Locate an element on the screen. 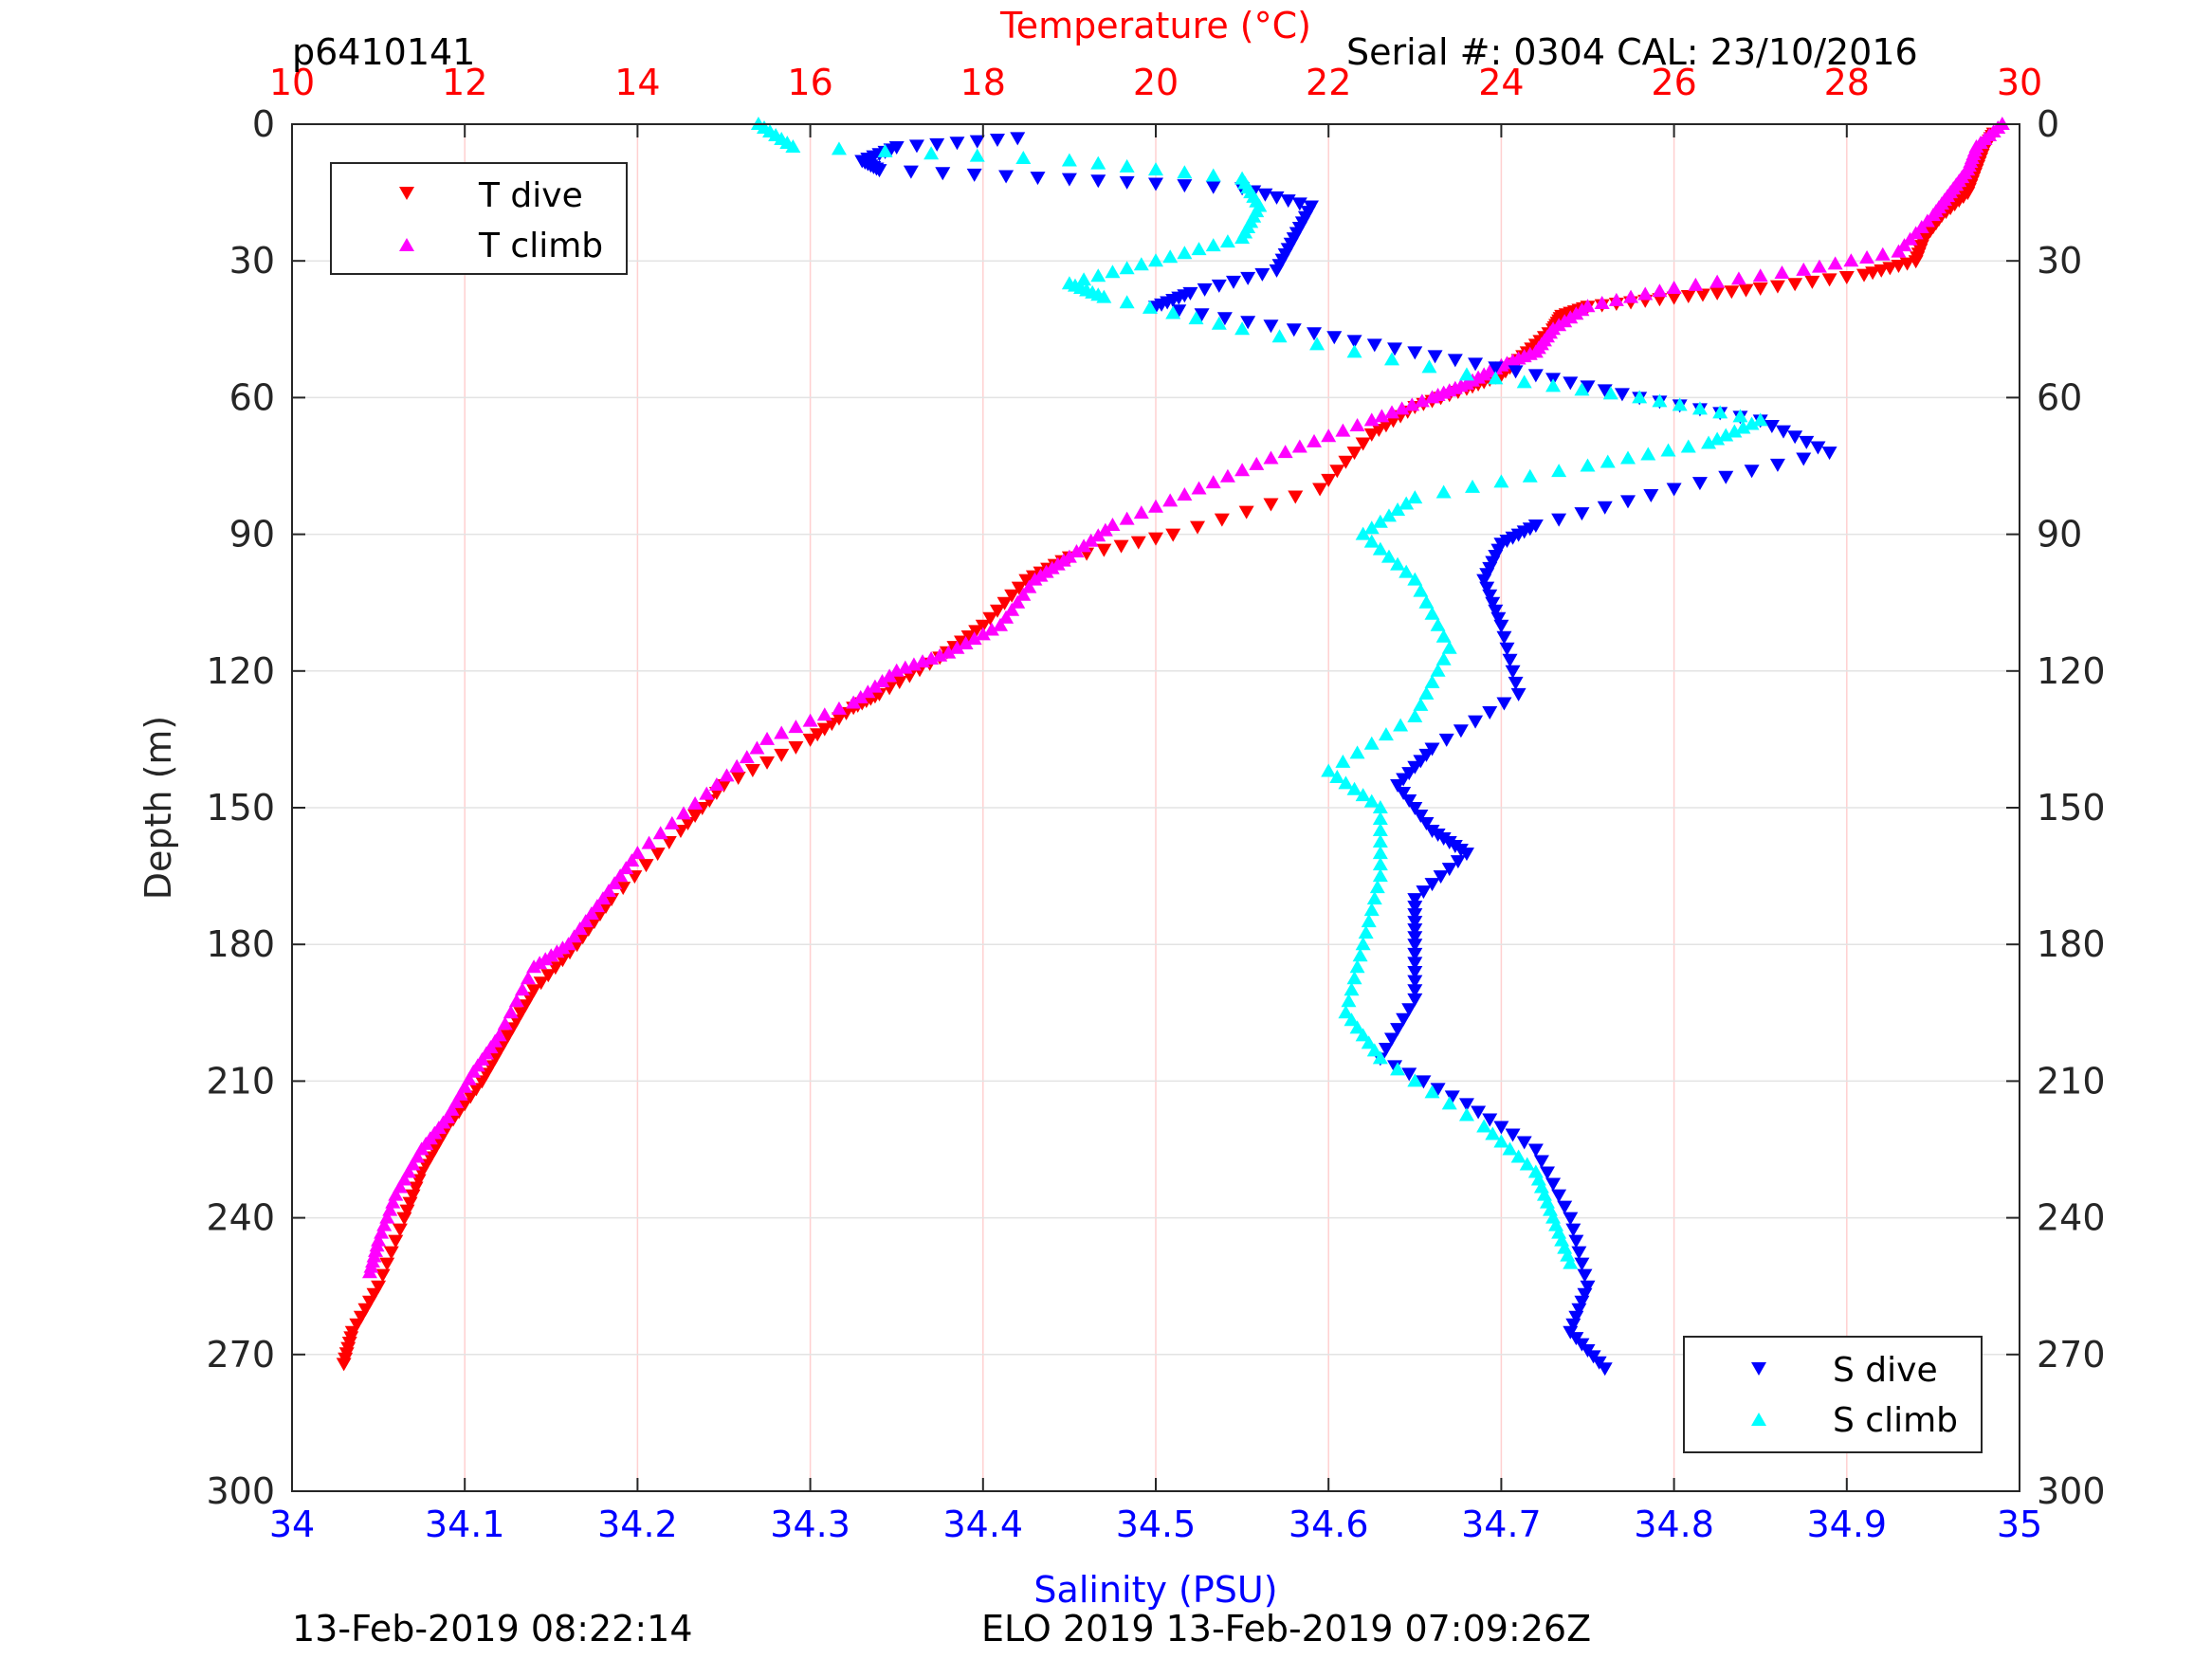 Image resolution: width=2212 pixels, height=1659 pixels. temperature-tick-label: 12 is located at coordinates (464, 82).